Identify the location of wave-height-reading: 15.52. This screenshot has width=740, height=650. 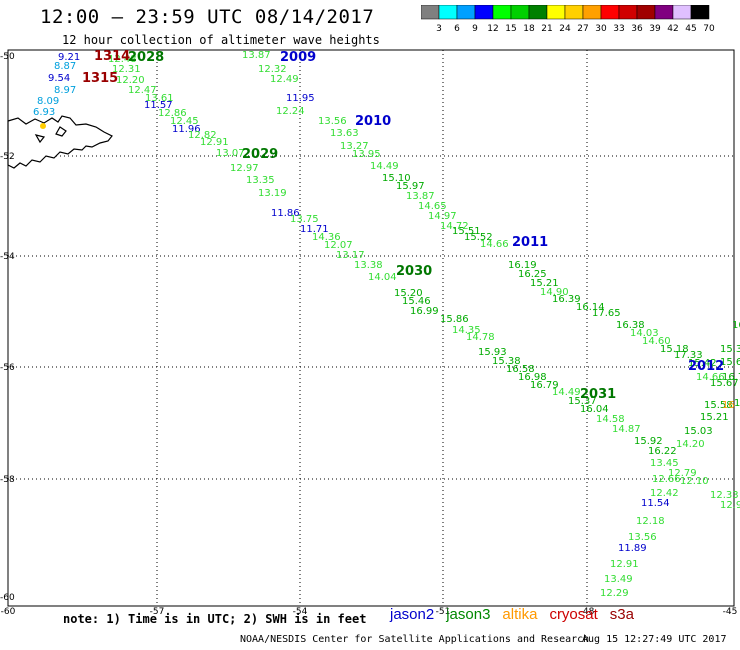
(478, 237).